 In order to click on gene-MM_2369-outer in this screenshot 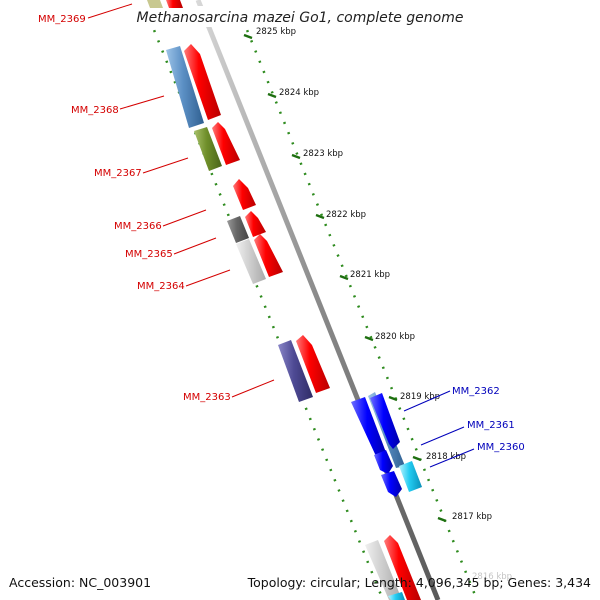, I will do `click(174, 4)`.